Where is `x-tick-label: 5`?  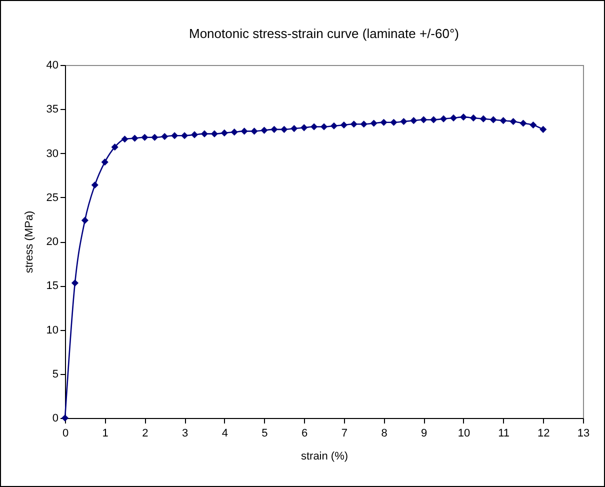
x-tick-label: 5 is located at coordinates (265, 434).